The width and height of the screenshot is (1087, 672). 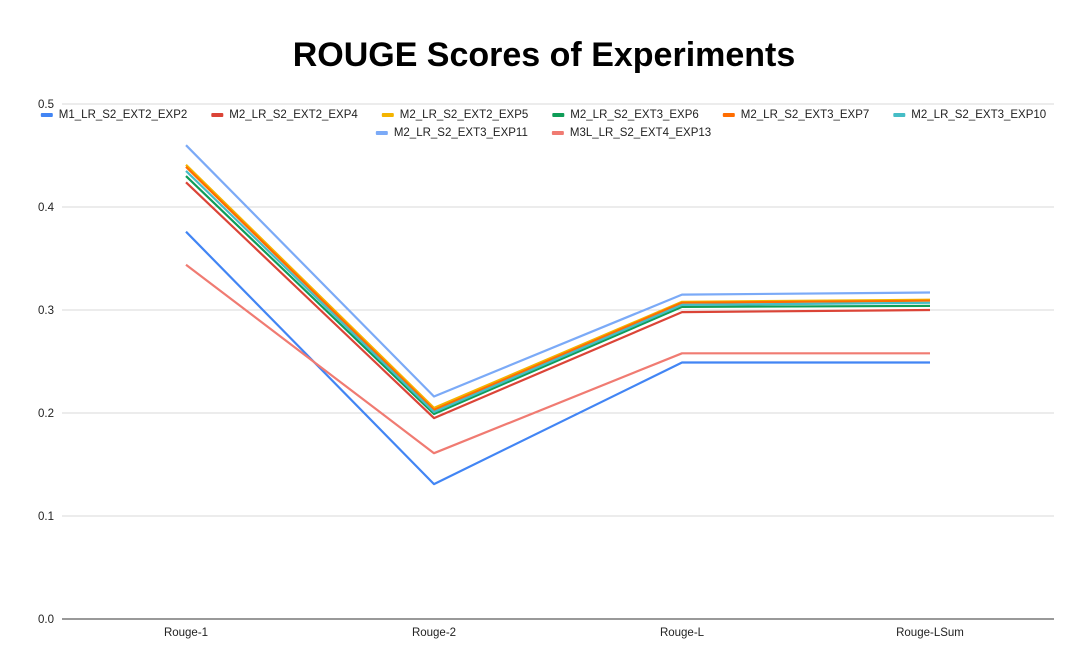 I want to click on legend-label: M2_LR_S2_EXT2_EXP4, so click(x=293, y=115).